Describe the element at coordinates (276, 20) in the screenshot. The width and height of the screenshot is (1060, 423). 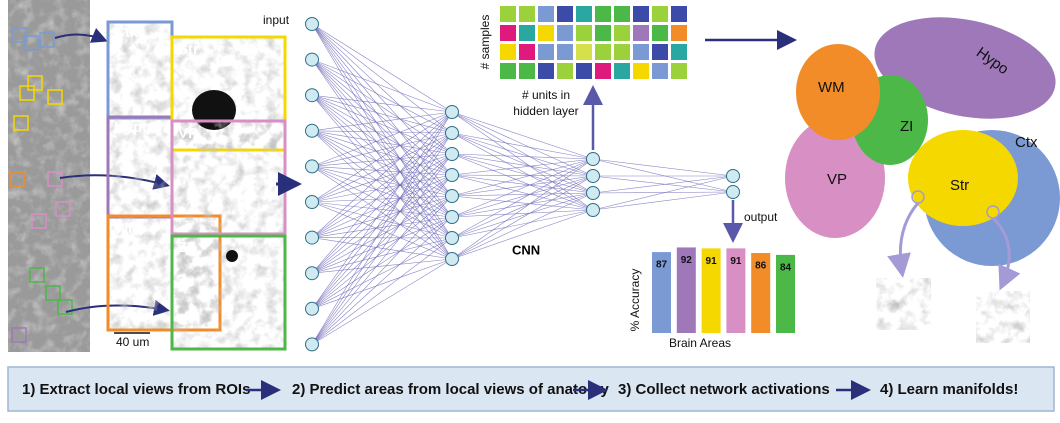
I see `input-label: input` at that location.